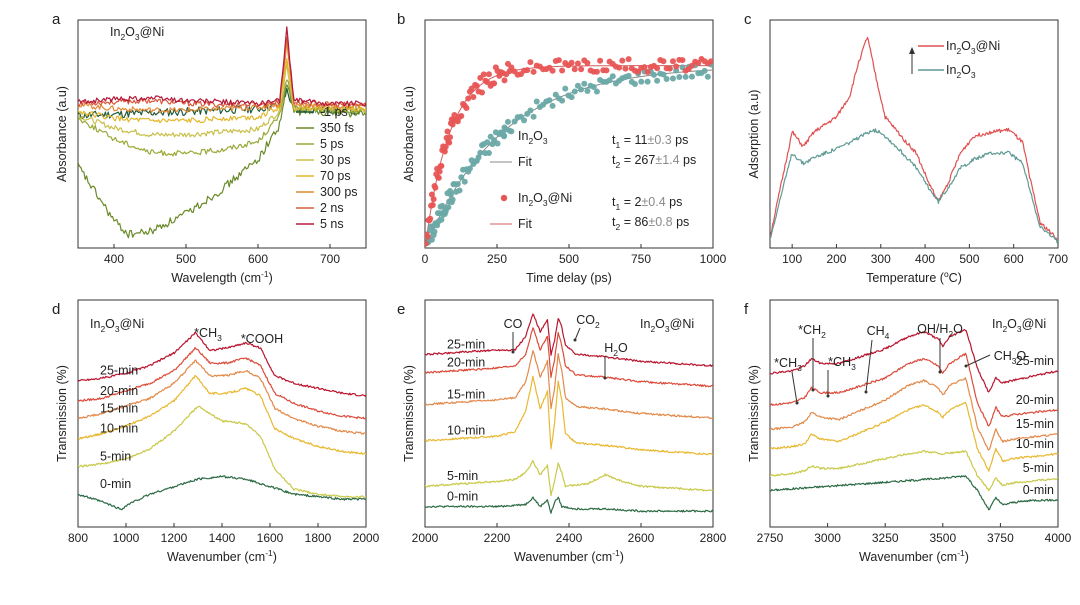  What do you see at coordinates (608, 348) in the screenshot?
I see `text-run: H` at bounding box center [608, 348].